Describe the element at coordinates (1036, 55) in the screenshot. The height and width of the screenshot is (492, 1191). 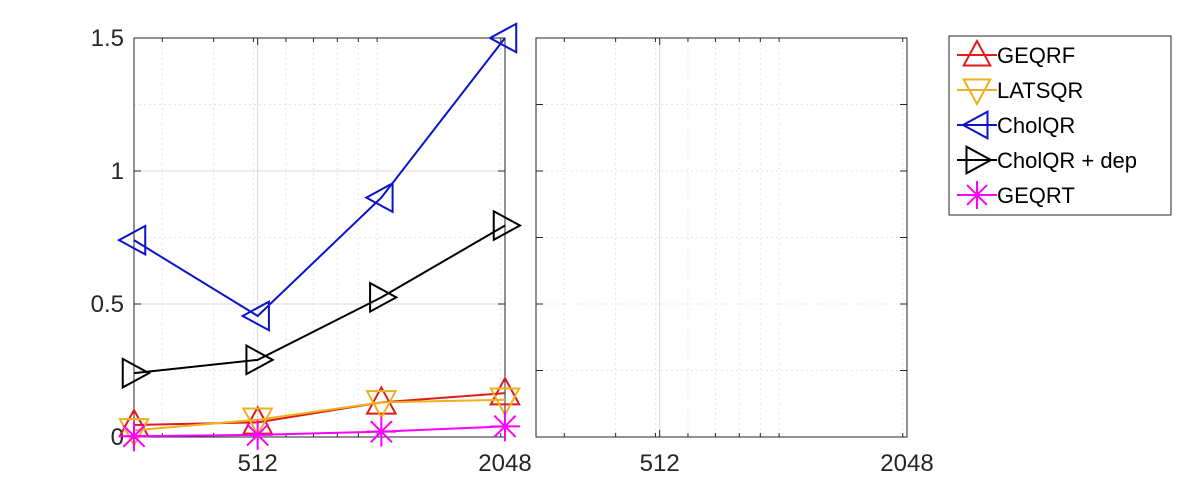
I see `legend-label-geqrf: GEQRF` at that location.